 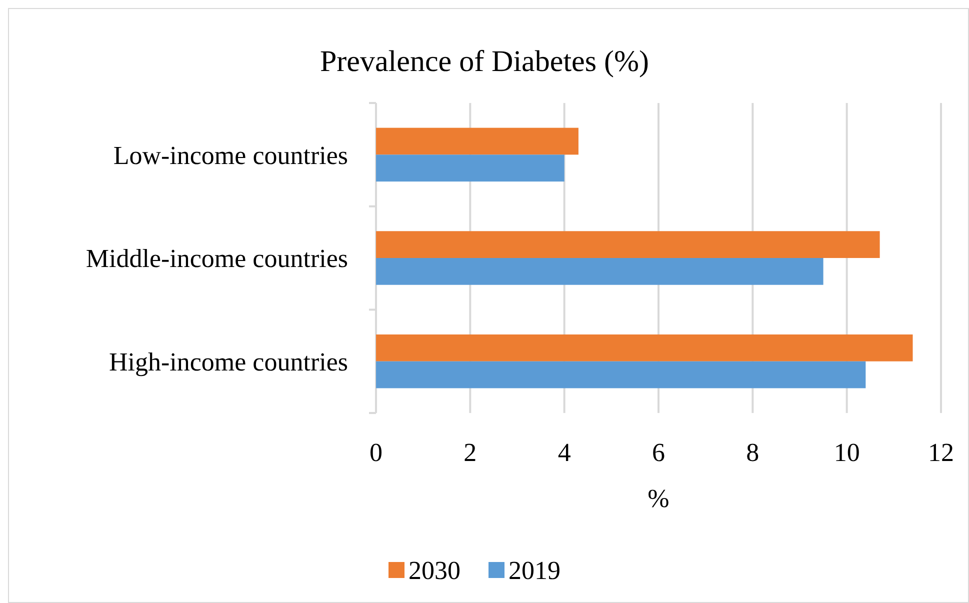 I want to click on x-tick-label: 8, so click(x=753, y=452).